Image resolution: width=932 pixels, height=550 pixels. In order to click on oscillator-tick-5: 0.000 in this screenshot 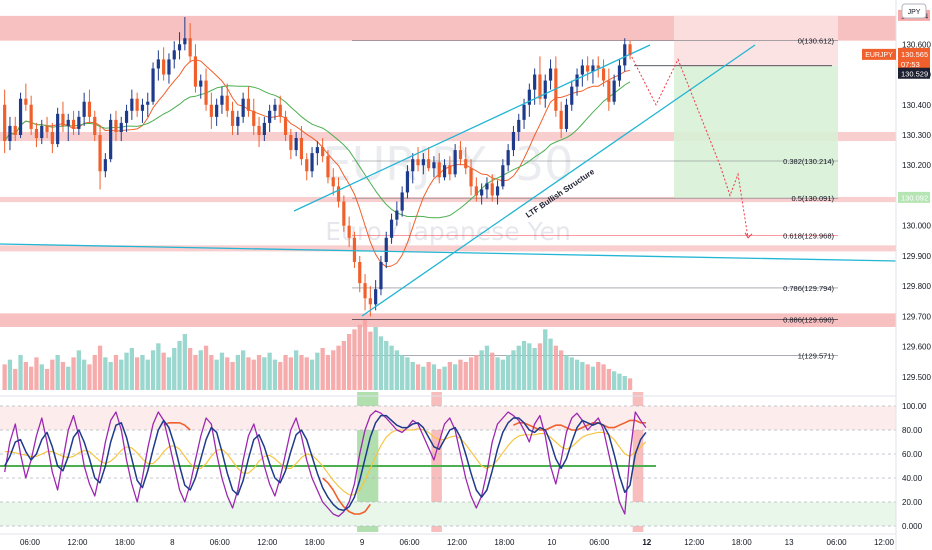, I will do `click(912, 526)`.